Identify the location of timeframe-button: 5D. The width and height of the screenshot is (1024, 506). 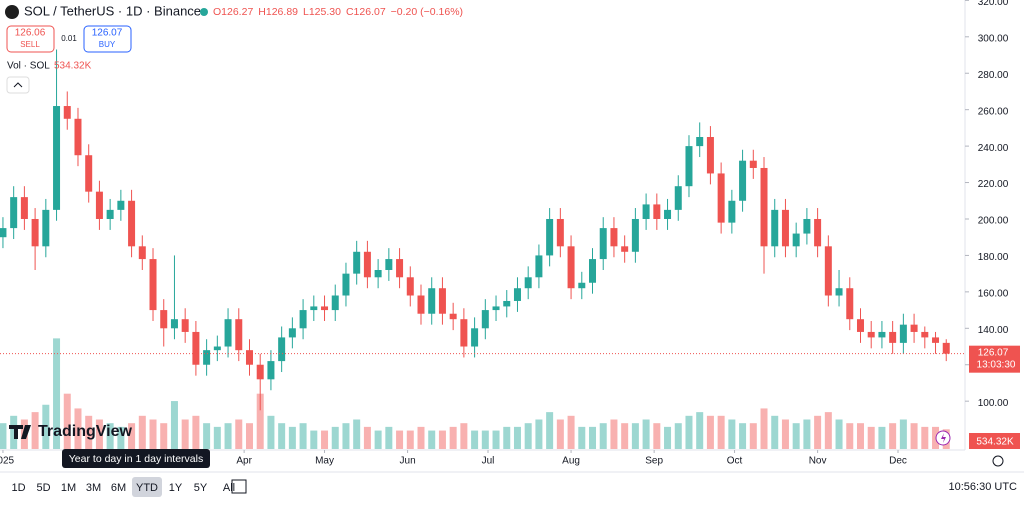
(43, 488).